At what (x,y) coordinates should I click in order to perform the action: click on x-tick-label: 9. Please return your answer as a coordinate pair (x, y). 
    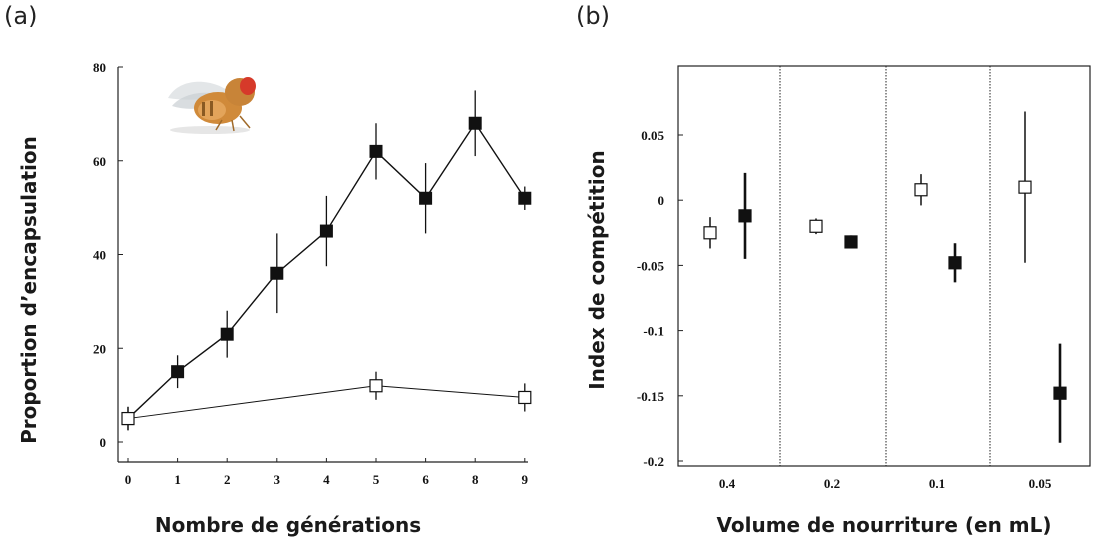
    Looking at the image, I should click on (525, 479).